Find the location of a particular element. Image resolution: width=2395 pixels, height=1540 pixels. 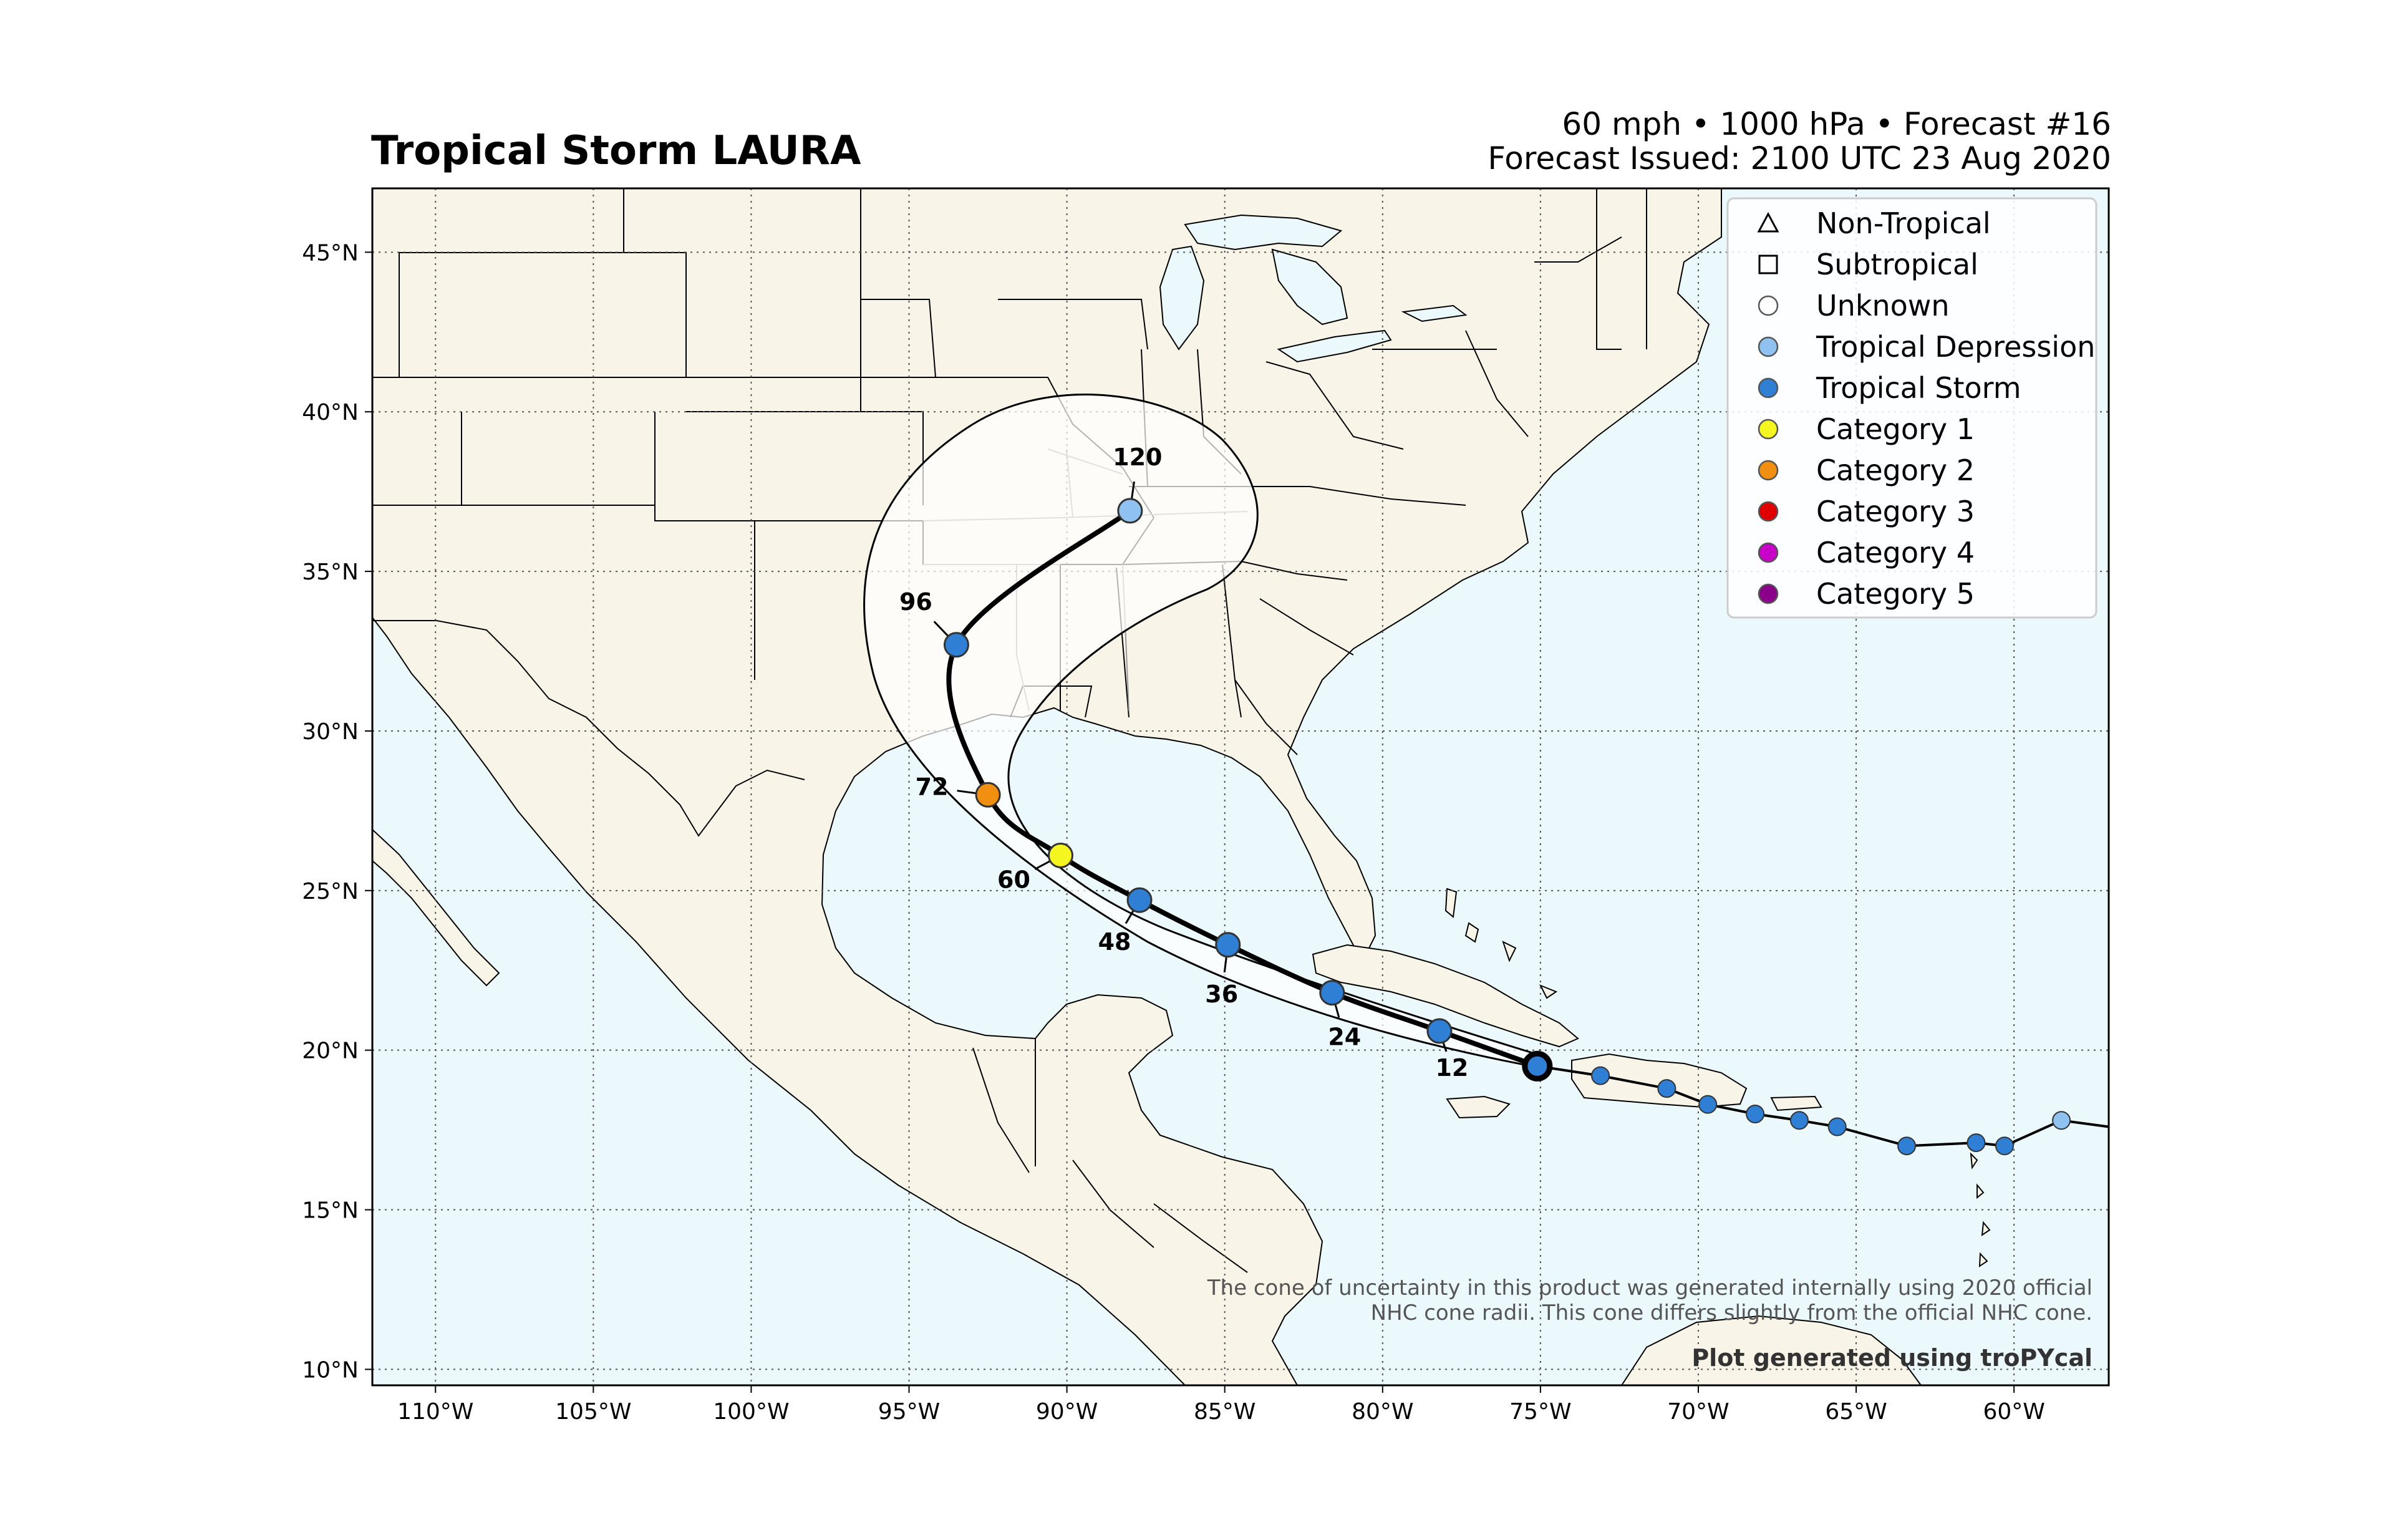

forecast-hour-label: 96 is located at coordinates (915, 602).